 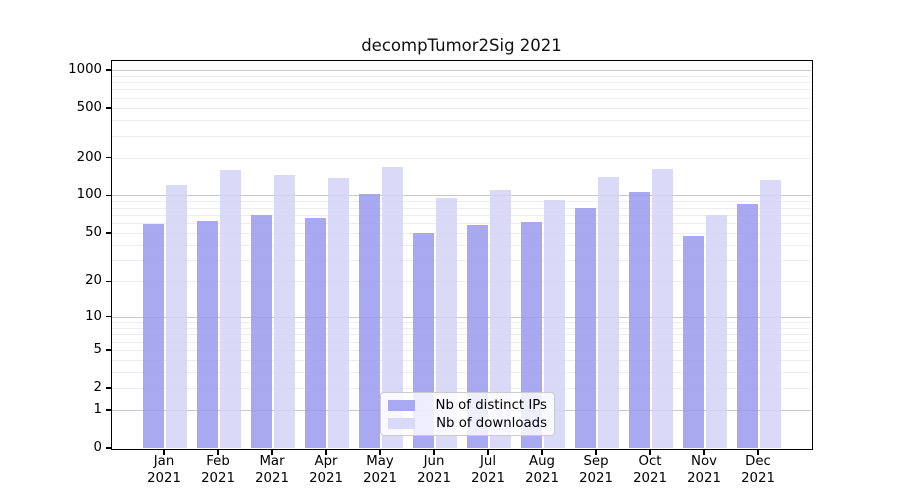 I want to click on x-tick-mark-jun-2021, so click(x=434, y=452).